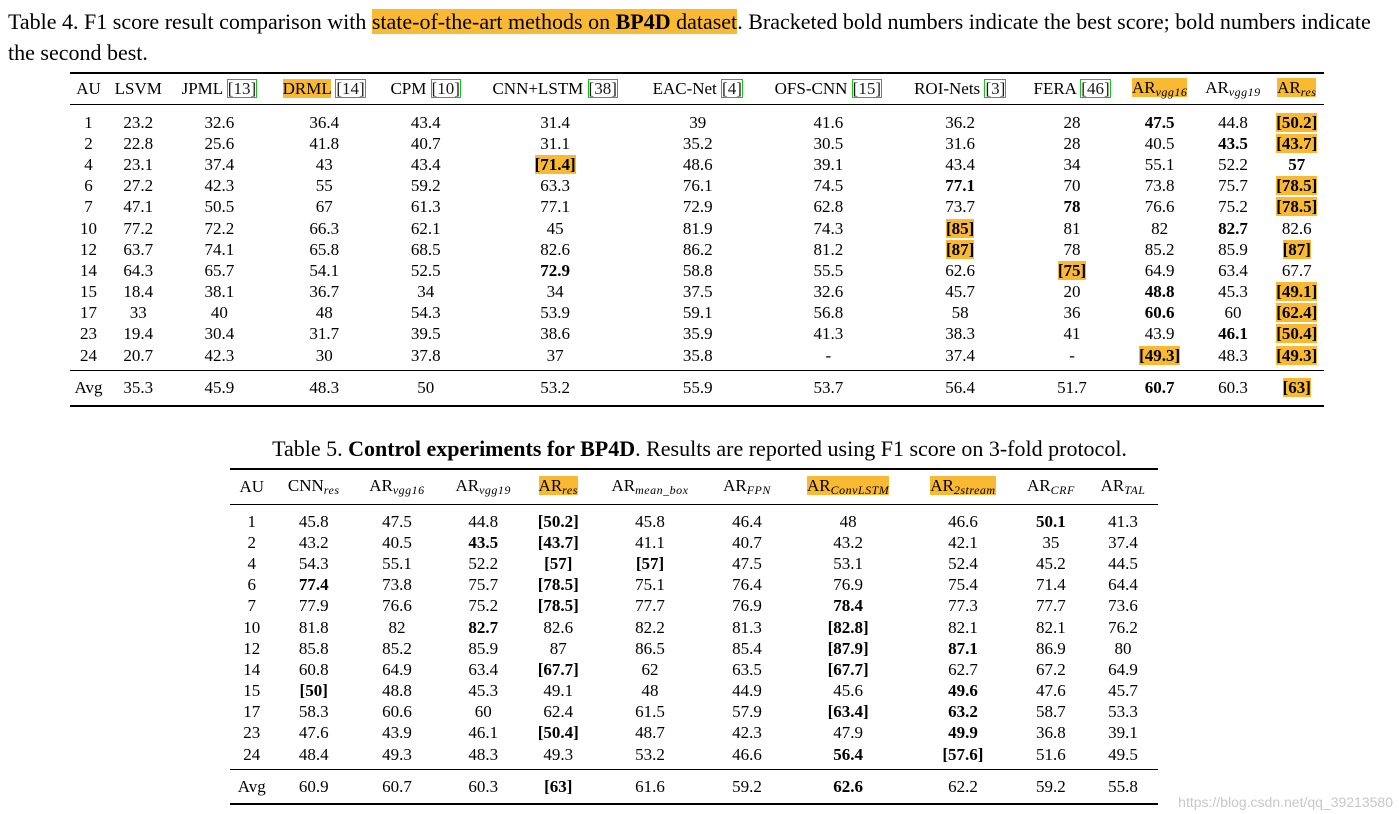  Describe the element at coordinates (963, 669) in the screenshot. I see `table-cell: 62.7` at that location.